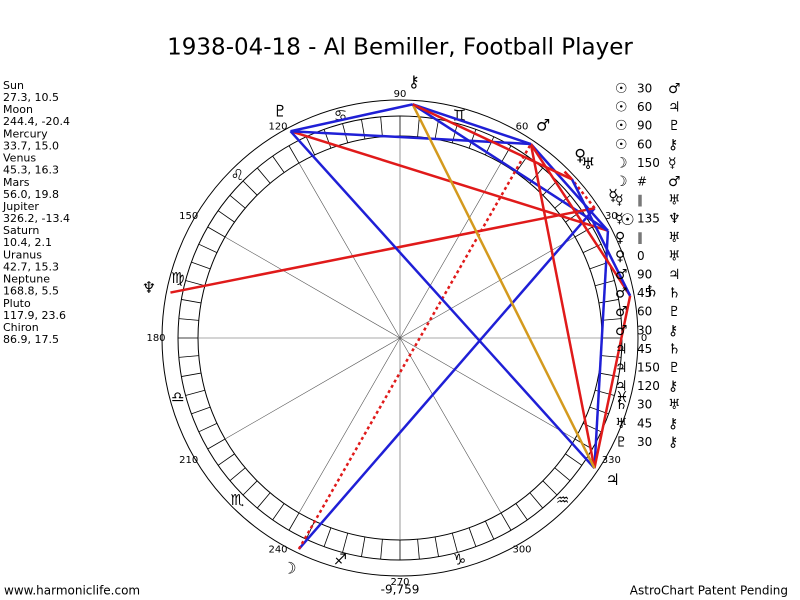  Describe the element at coordinates (709, 591) in the screenshot. I see `footer-right: AstroChart Patent Pending` at that location.